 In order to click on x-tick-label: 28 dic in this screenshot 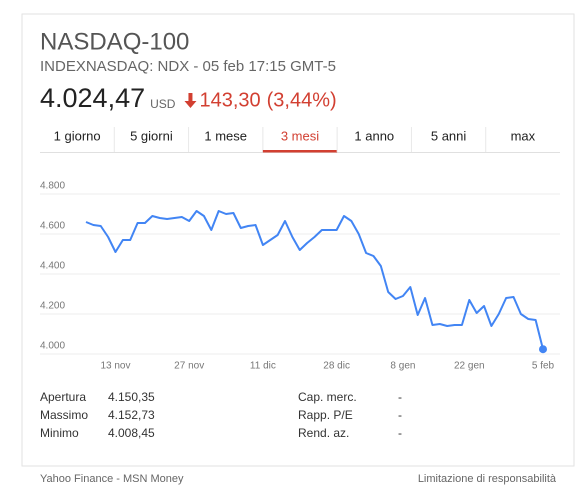, I will do `click(336, 366)`.